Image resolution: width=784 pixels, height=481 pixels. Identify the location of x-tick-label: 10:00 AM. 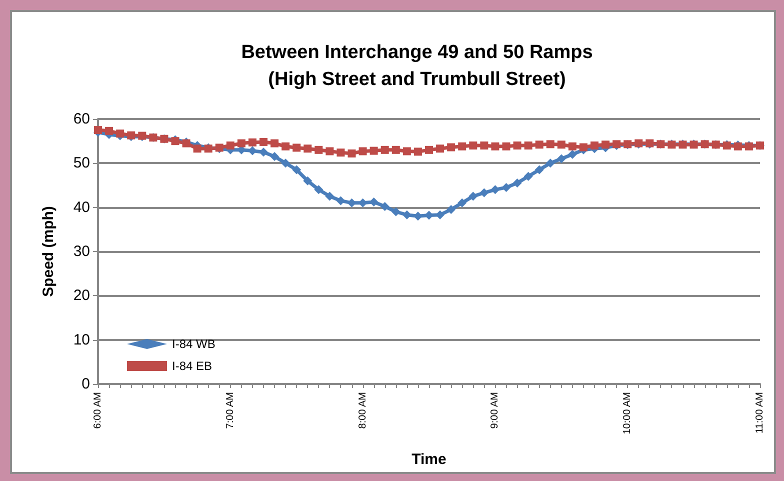
(628, 413).